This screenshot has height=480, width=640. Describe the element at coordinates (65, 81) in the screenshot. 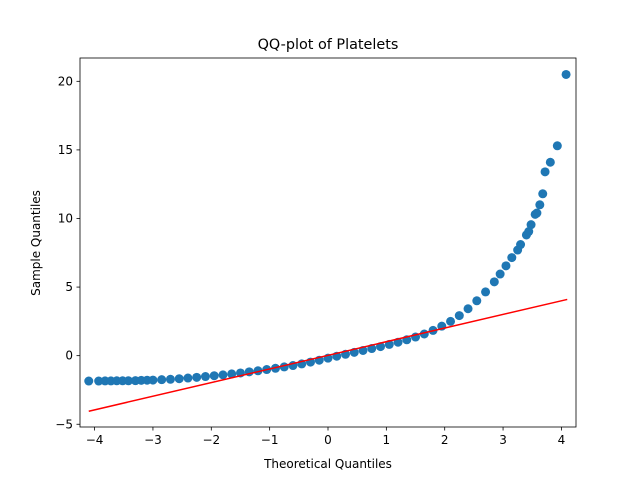

I see `y-tick-label: 20` at that location.